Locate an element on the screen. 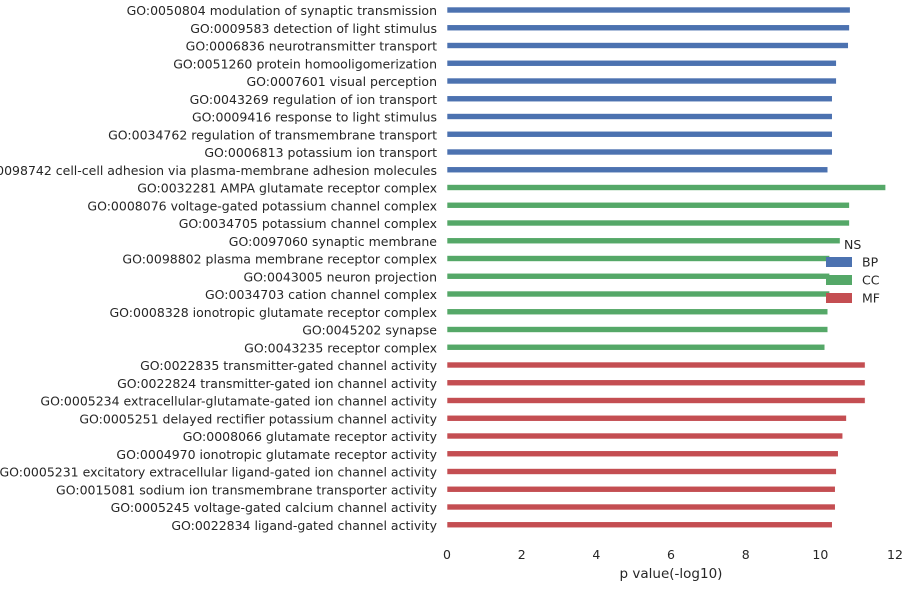 Image resolution: width=907 pixels, height=591 pixels. x-axis: 0 2 4 6 8 10 12 is located at coordinates (673, 554).